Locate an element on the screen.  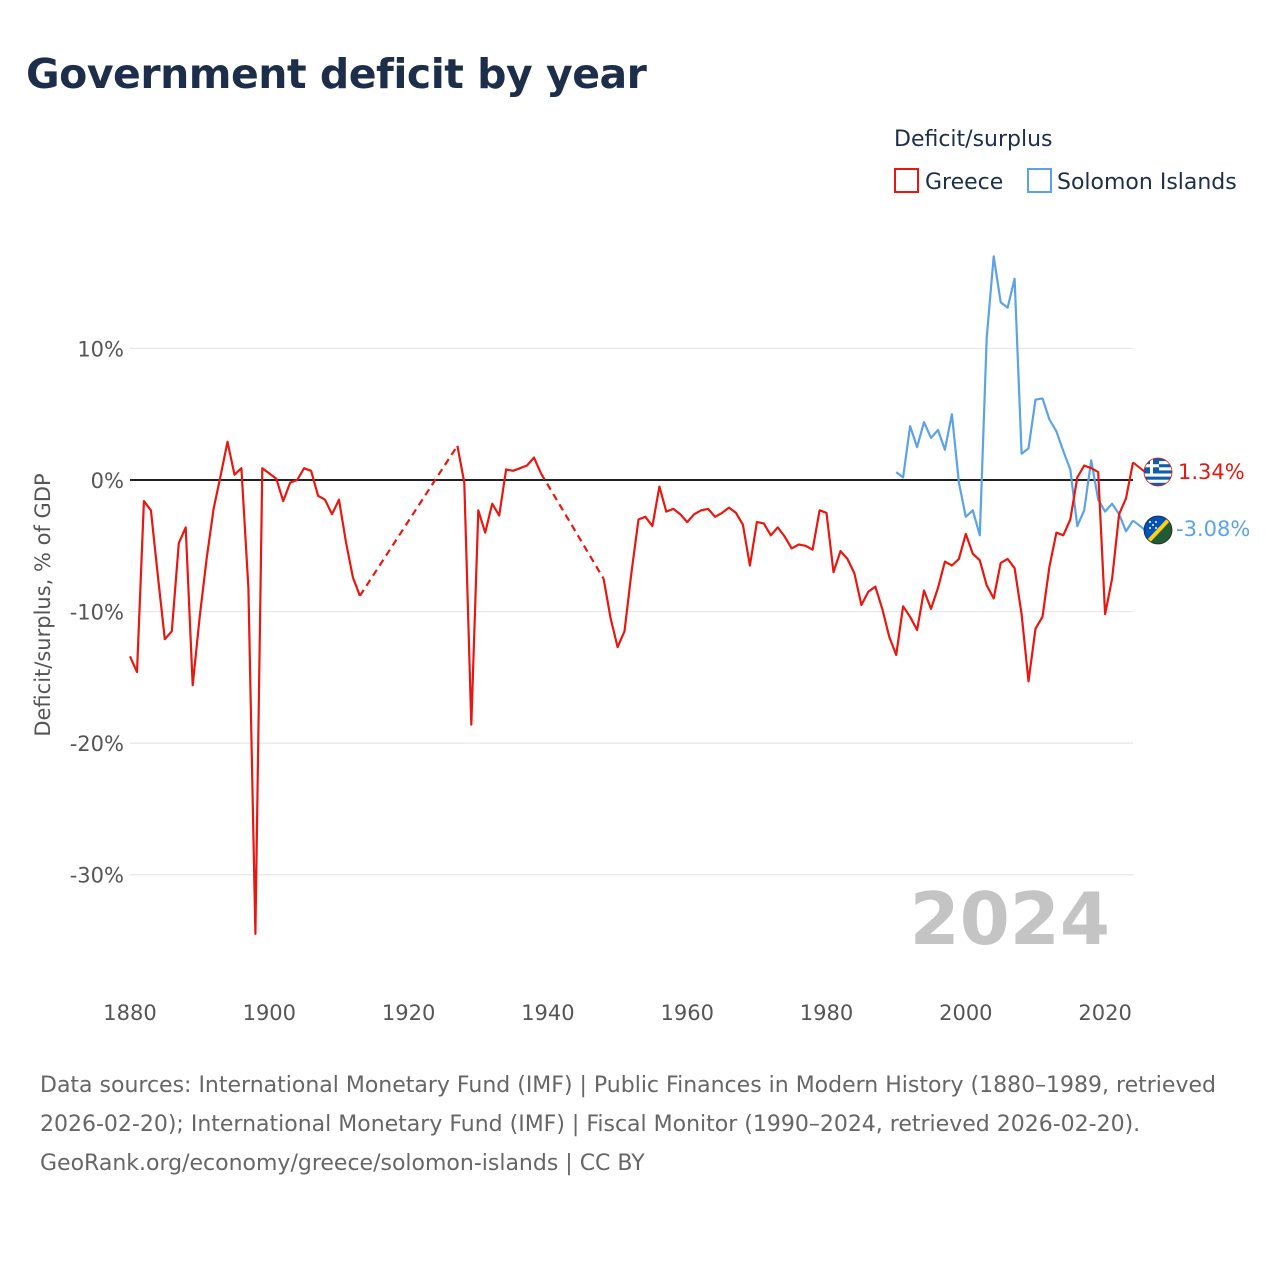
greece-flag-icon is located at coordinates (1158, 472).